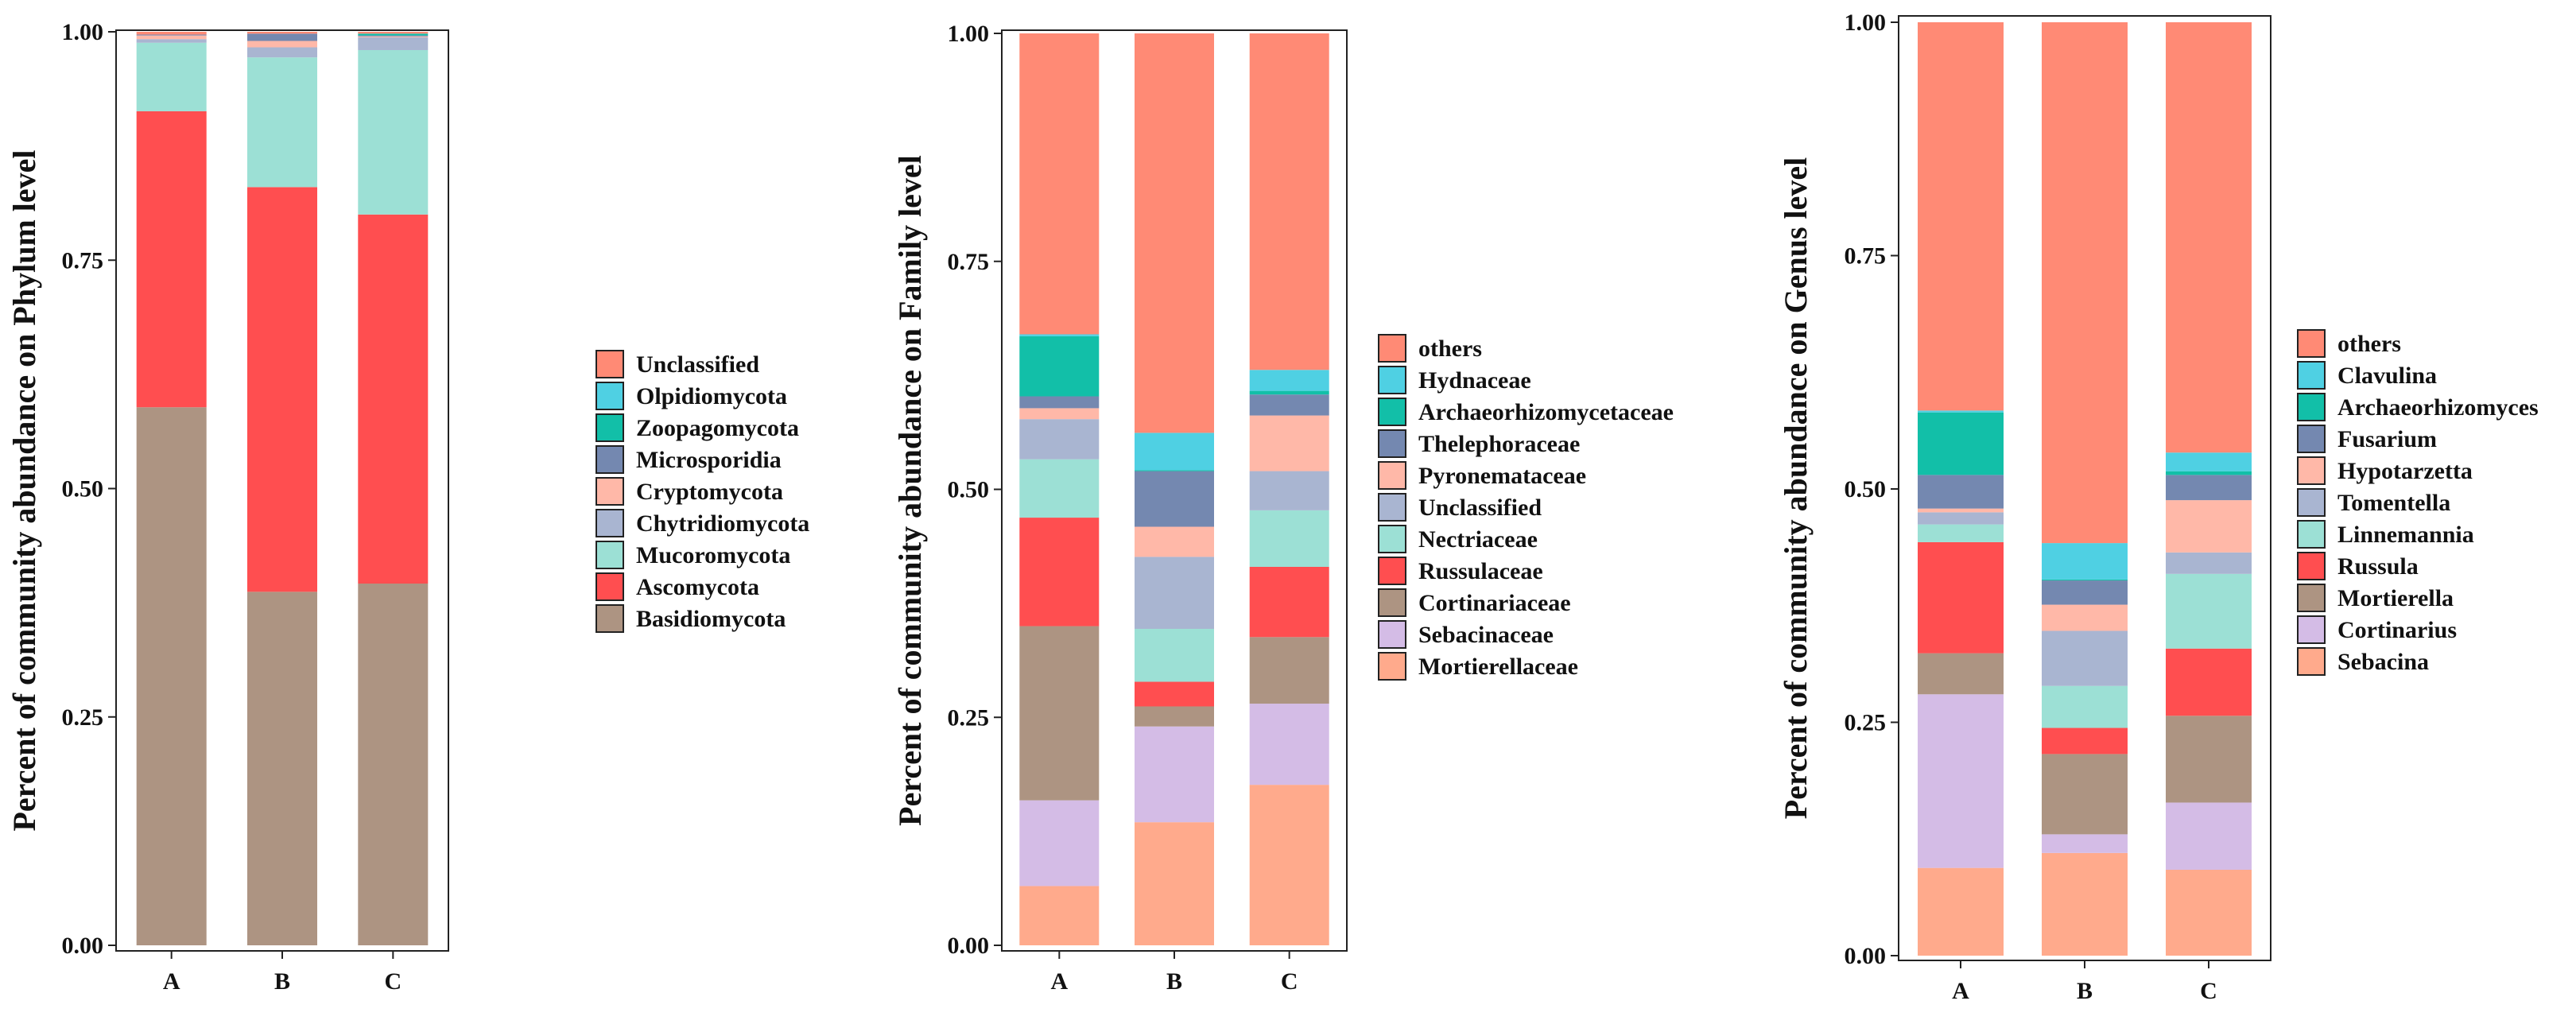  What do you see at coordinates (1289, 490) in the screenshot?
I see `bar-segment-c-unclassified` at bounding box center [1289, 490].